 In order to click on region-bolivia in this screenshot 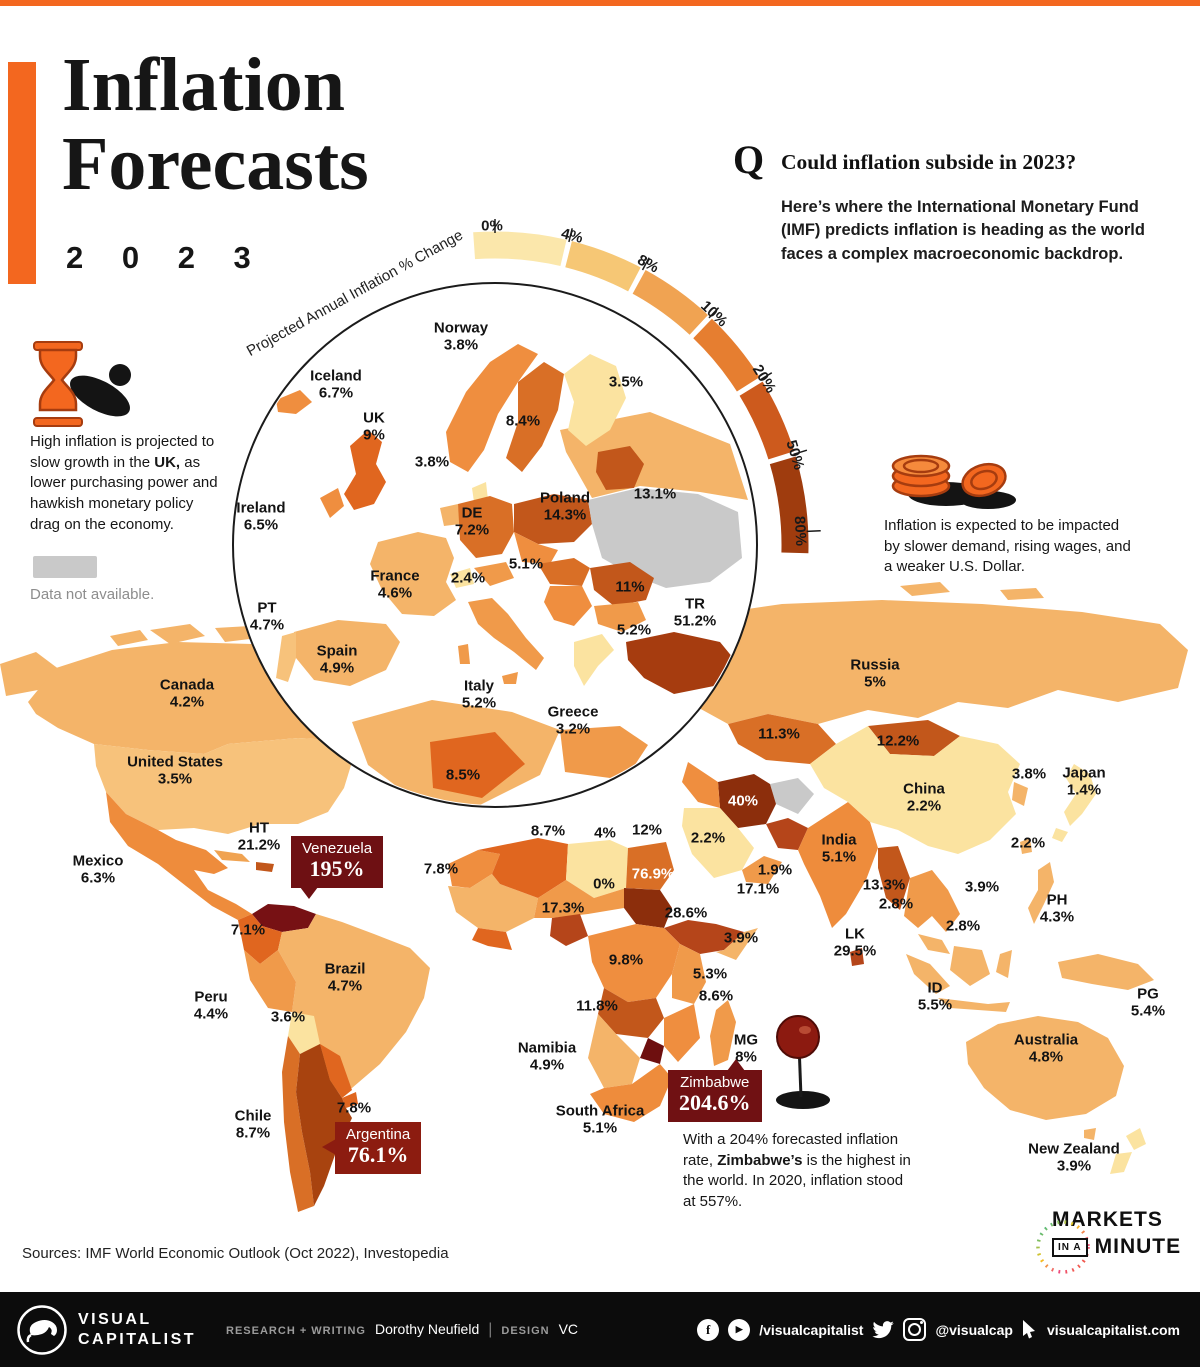, I will do `click(304, 1033)`.